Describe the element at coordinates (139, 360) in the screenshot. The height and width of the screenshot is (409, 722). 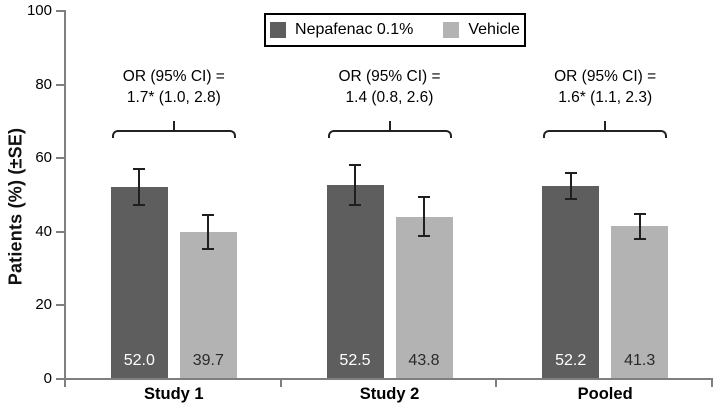
I see `bar-value-label: 52.0` at that location.